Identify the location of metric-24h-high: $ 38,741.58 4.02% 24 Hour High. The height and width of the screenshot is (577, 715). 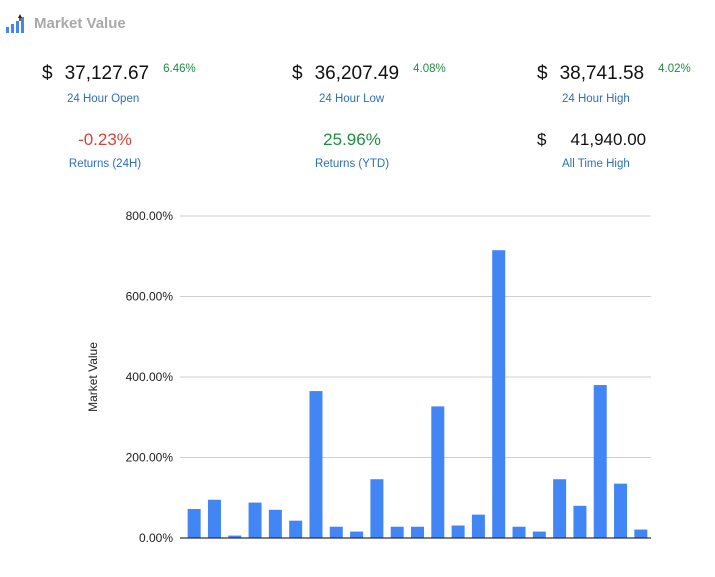
(614, 84).